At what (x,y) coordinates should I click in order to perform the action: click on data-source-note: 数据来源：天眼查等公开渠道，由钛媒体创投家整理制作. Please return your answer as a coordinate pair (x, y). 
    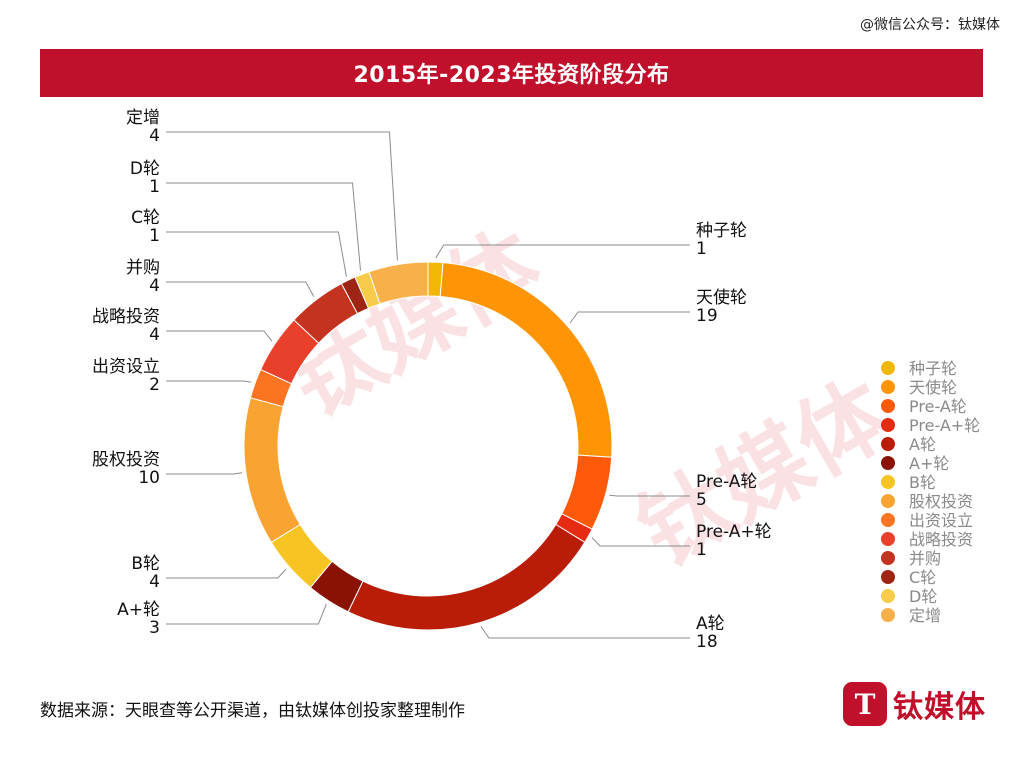
    Looking at the image, I should click on (252, 711).